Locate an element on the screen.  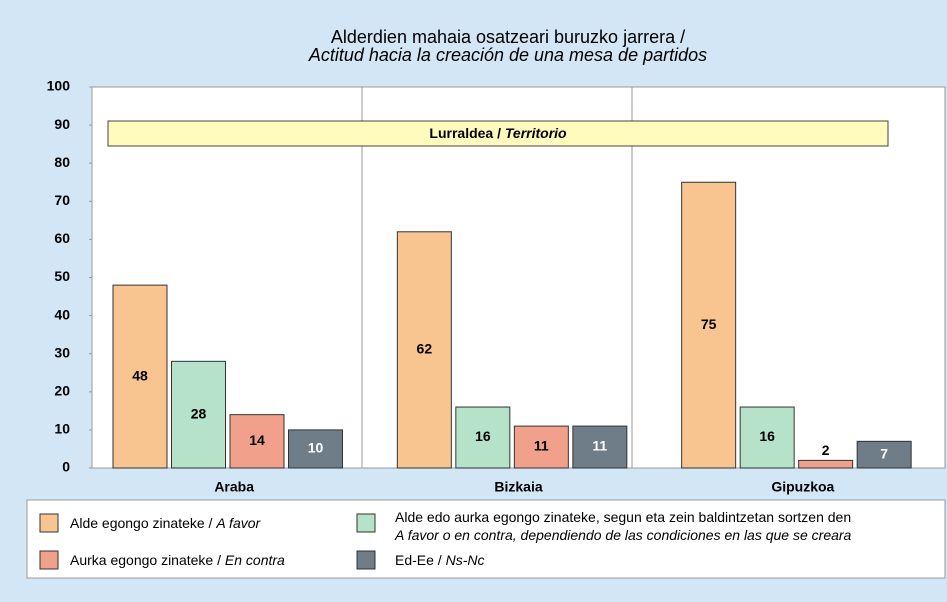
banner-box is located at coordinates (498, 133).